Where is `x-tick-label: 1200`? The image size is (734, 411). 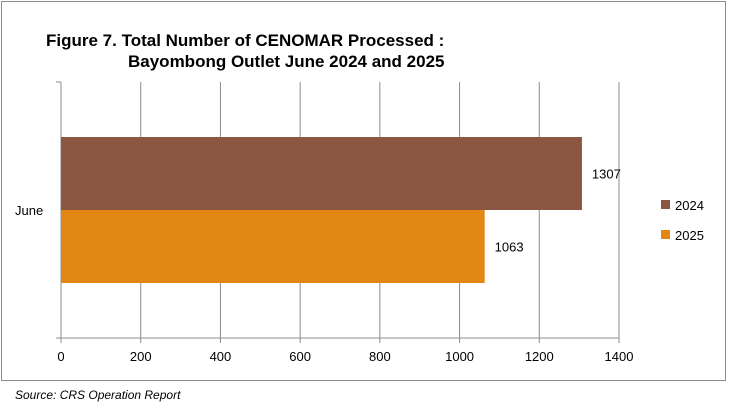
x-tick-label: 1200 is located at coordinates (539, 356).